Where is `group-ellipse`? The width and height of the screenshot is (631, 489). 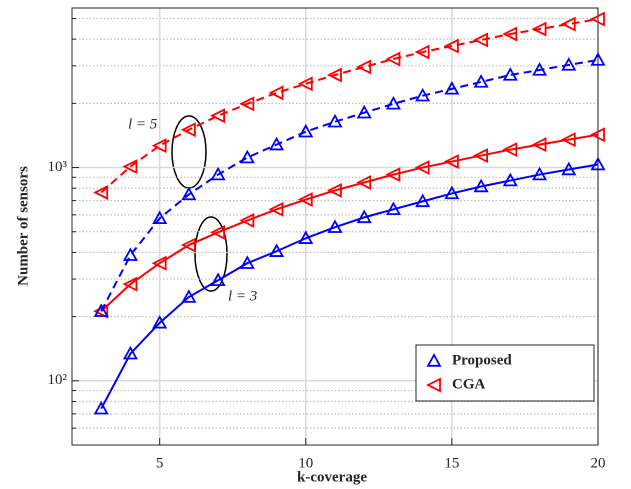
group-ellipse is located at coordinates (211, 254).